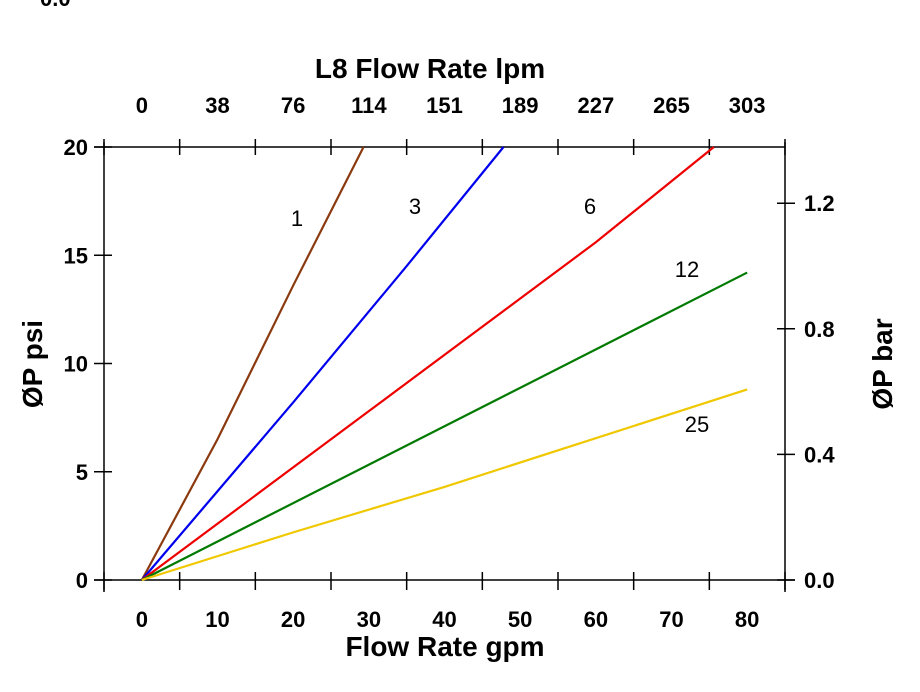 The width and height of the screenshot is (920, 692). Describe the element at coordinates (82, 472) in the screenshot. I see `y-tick-label: 5` at that location.